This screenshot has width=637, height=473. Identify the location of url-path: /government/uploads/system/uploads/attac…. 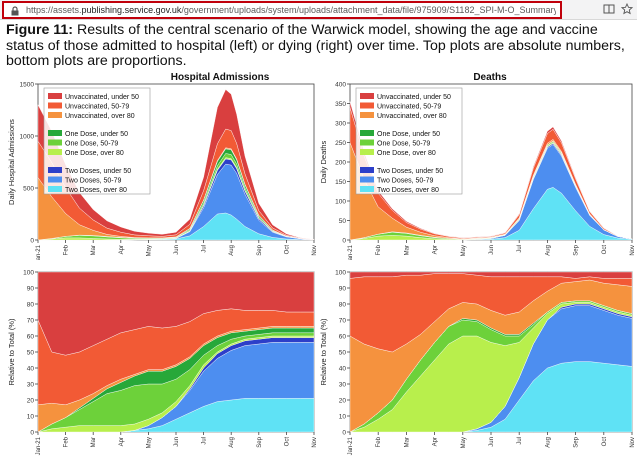
(368, 10).